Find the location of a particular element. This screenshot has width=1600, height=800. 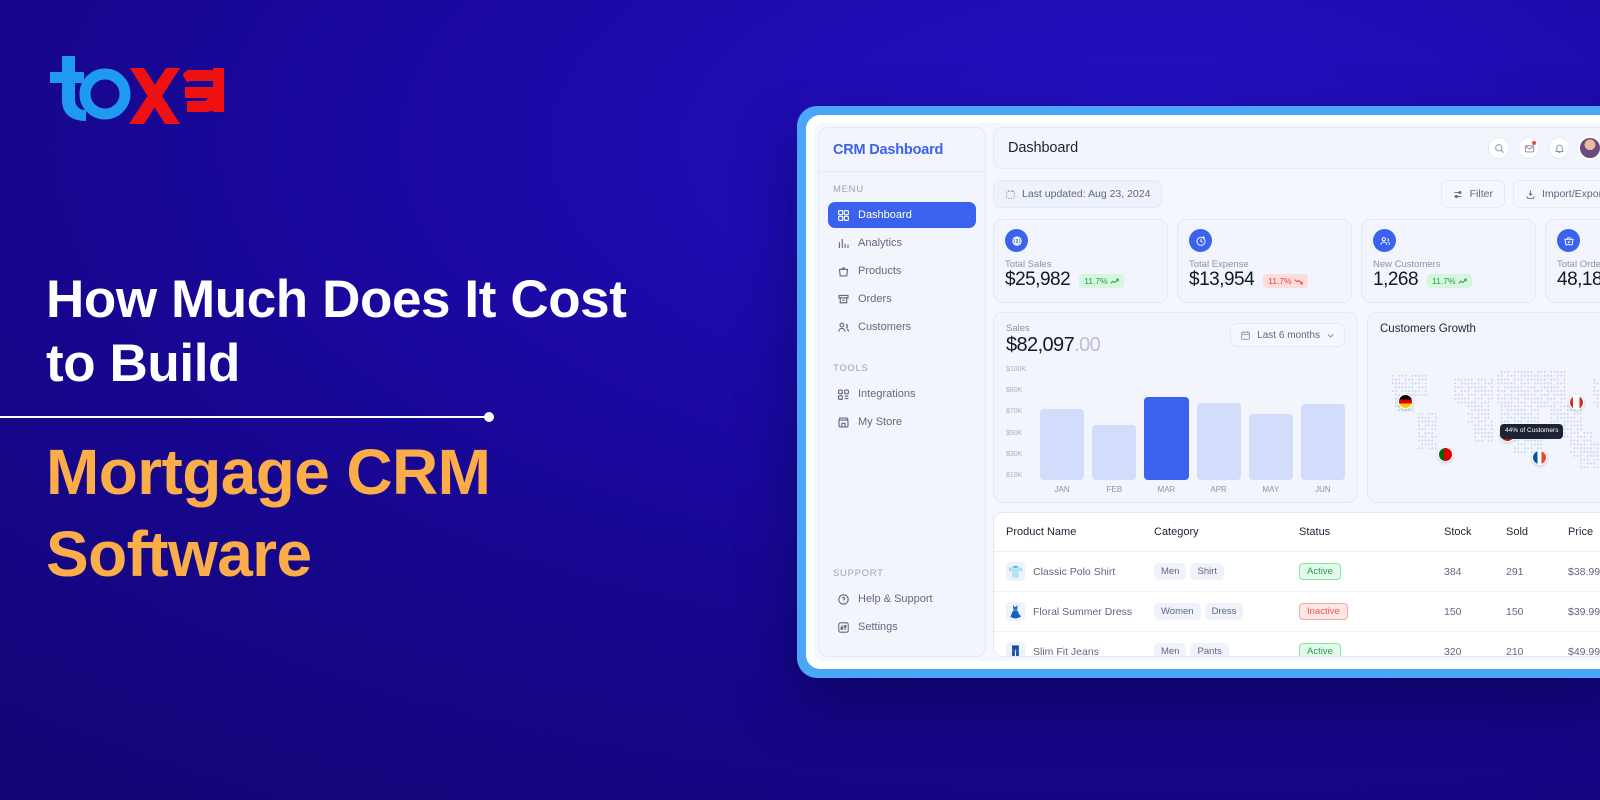

unread-indicator is located at coordinates (1534, 143).